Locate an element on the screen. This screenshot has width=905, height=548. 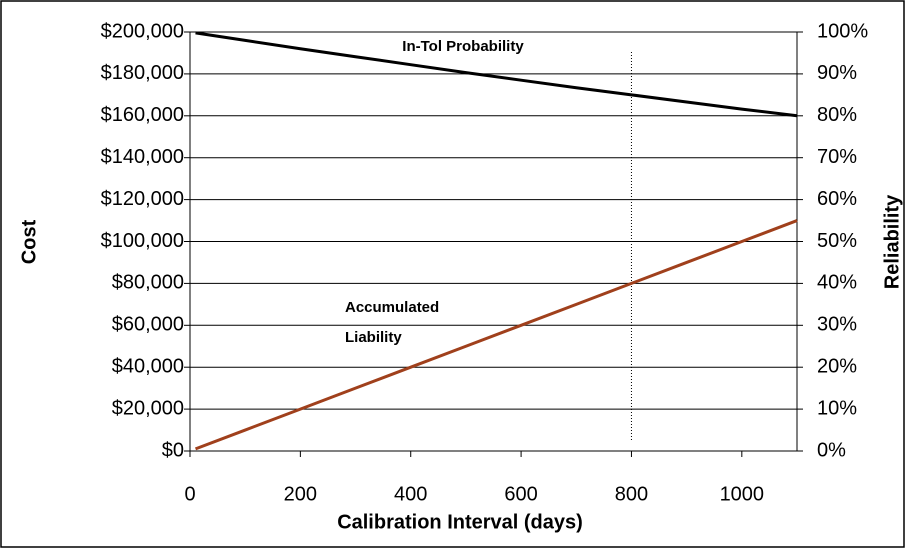
y2-tick-label: 70% is located at coordinates (837, 157).